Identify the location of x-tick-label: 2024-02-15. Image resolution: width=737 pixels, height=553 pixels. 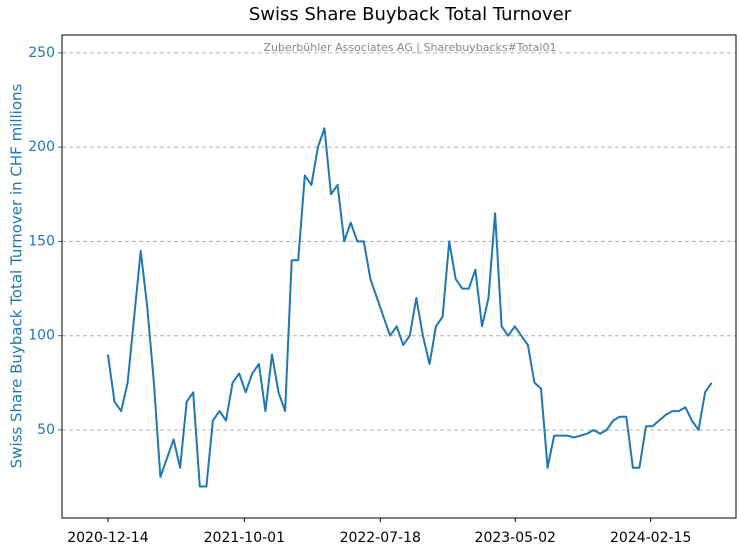
(650, 538).